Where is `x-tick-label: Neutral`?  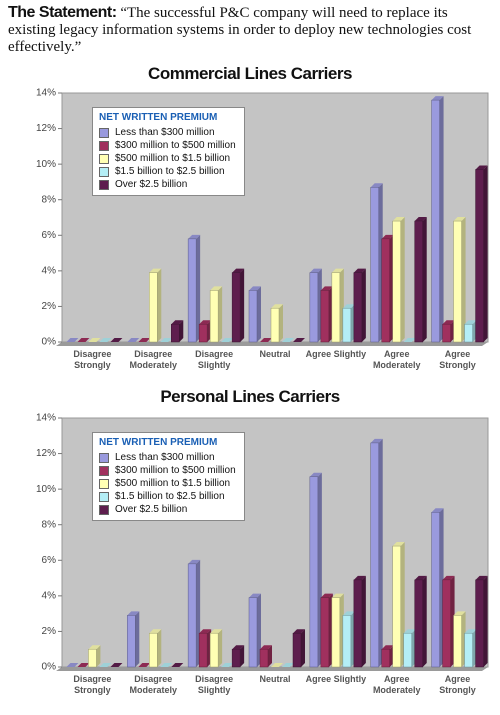 x-tick-label: Neutral is located at coordinates (275, 679).